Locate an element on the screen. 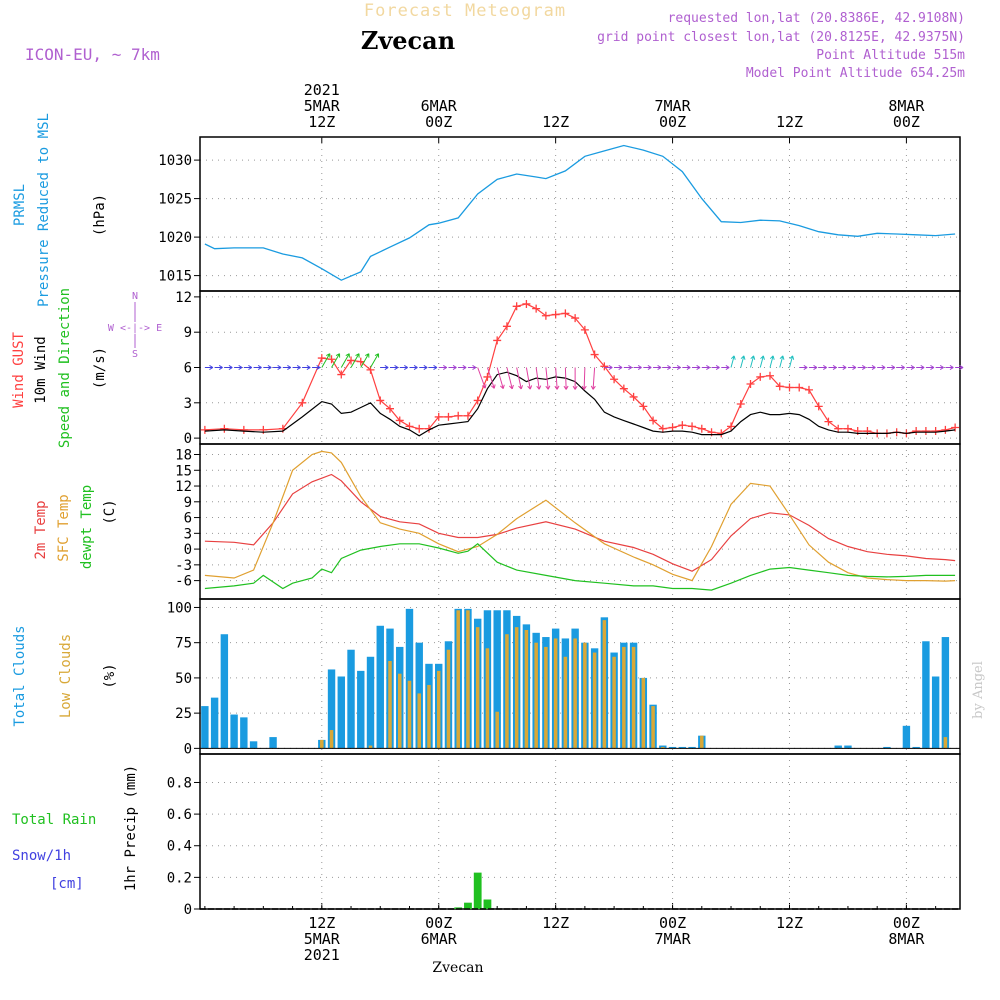  temp-dewpt-label: dewpt Temp is located at coordinates (87, 527).